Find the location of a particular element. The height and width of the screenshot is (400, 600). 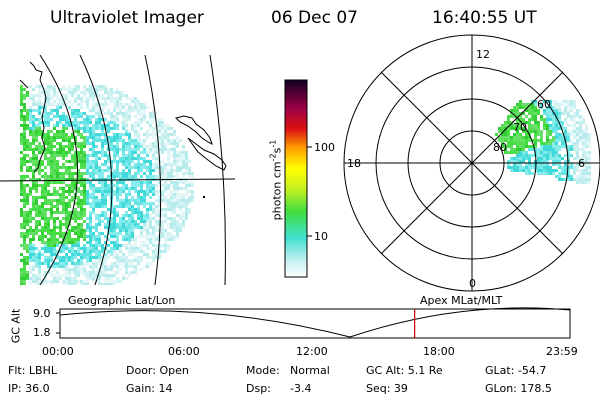

colorbar-tick-10: 10 is located at coordinates (321, 236).